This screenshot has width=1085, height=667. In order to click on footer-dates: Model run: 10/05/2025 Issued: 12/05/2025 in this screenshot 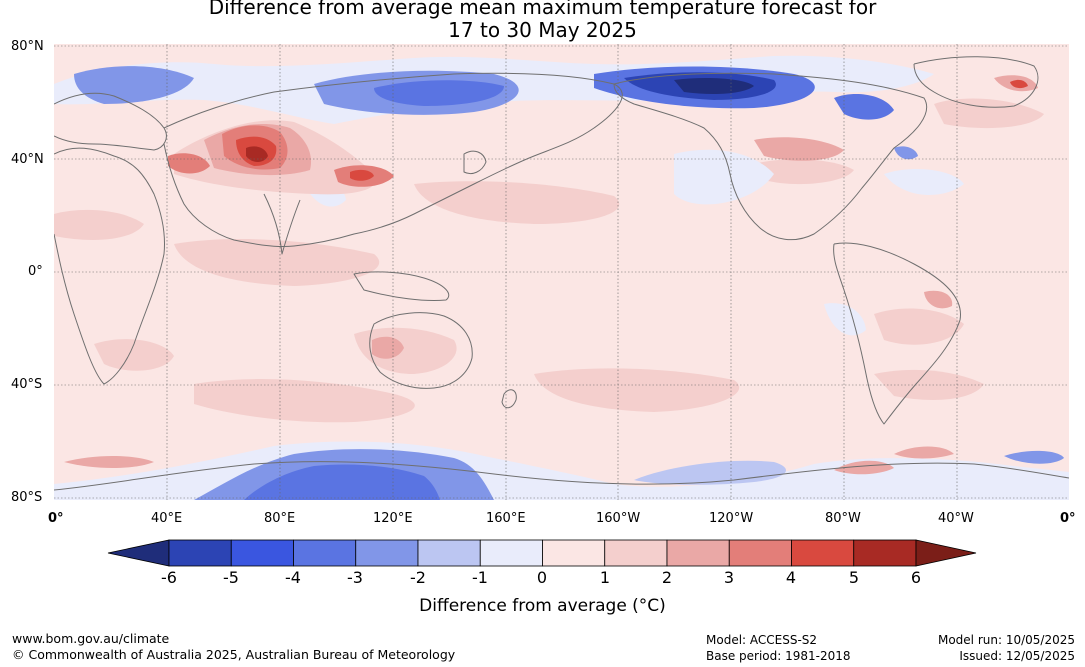, I will do `click(1006, 648)`.